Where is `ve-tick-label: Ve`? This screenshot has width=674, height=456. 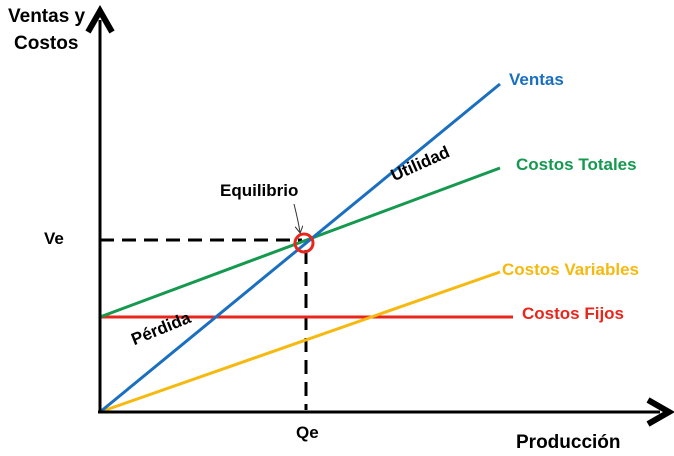 ve-tick-label: Ve is located at coordinates (54, 238).